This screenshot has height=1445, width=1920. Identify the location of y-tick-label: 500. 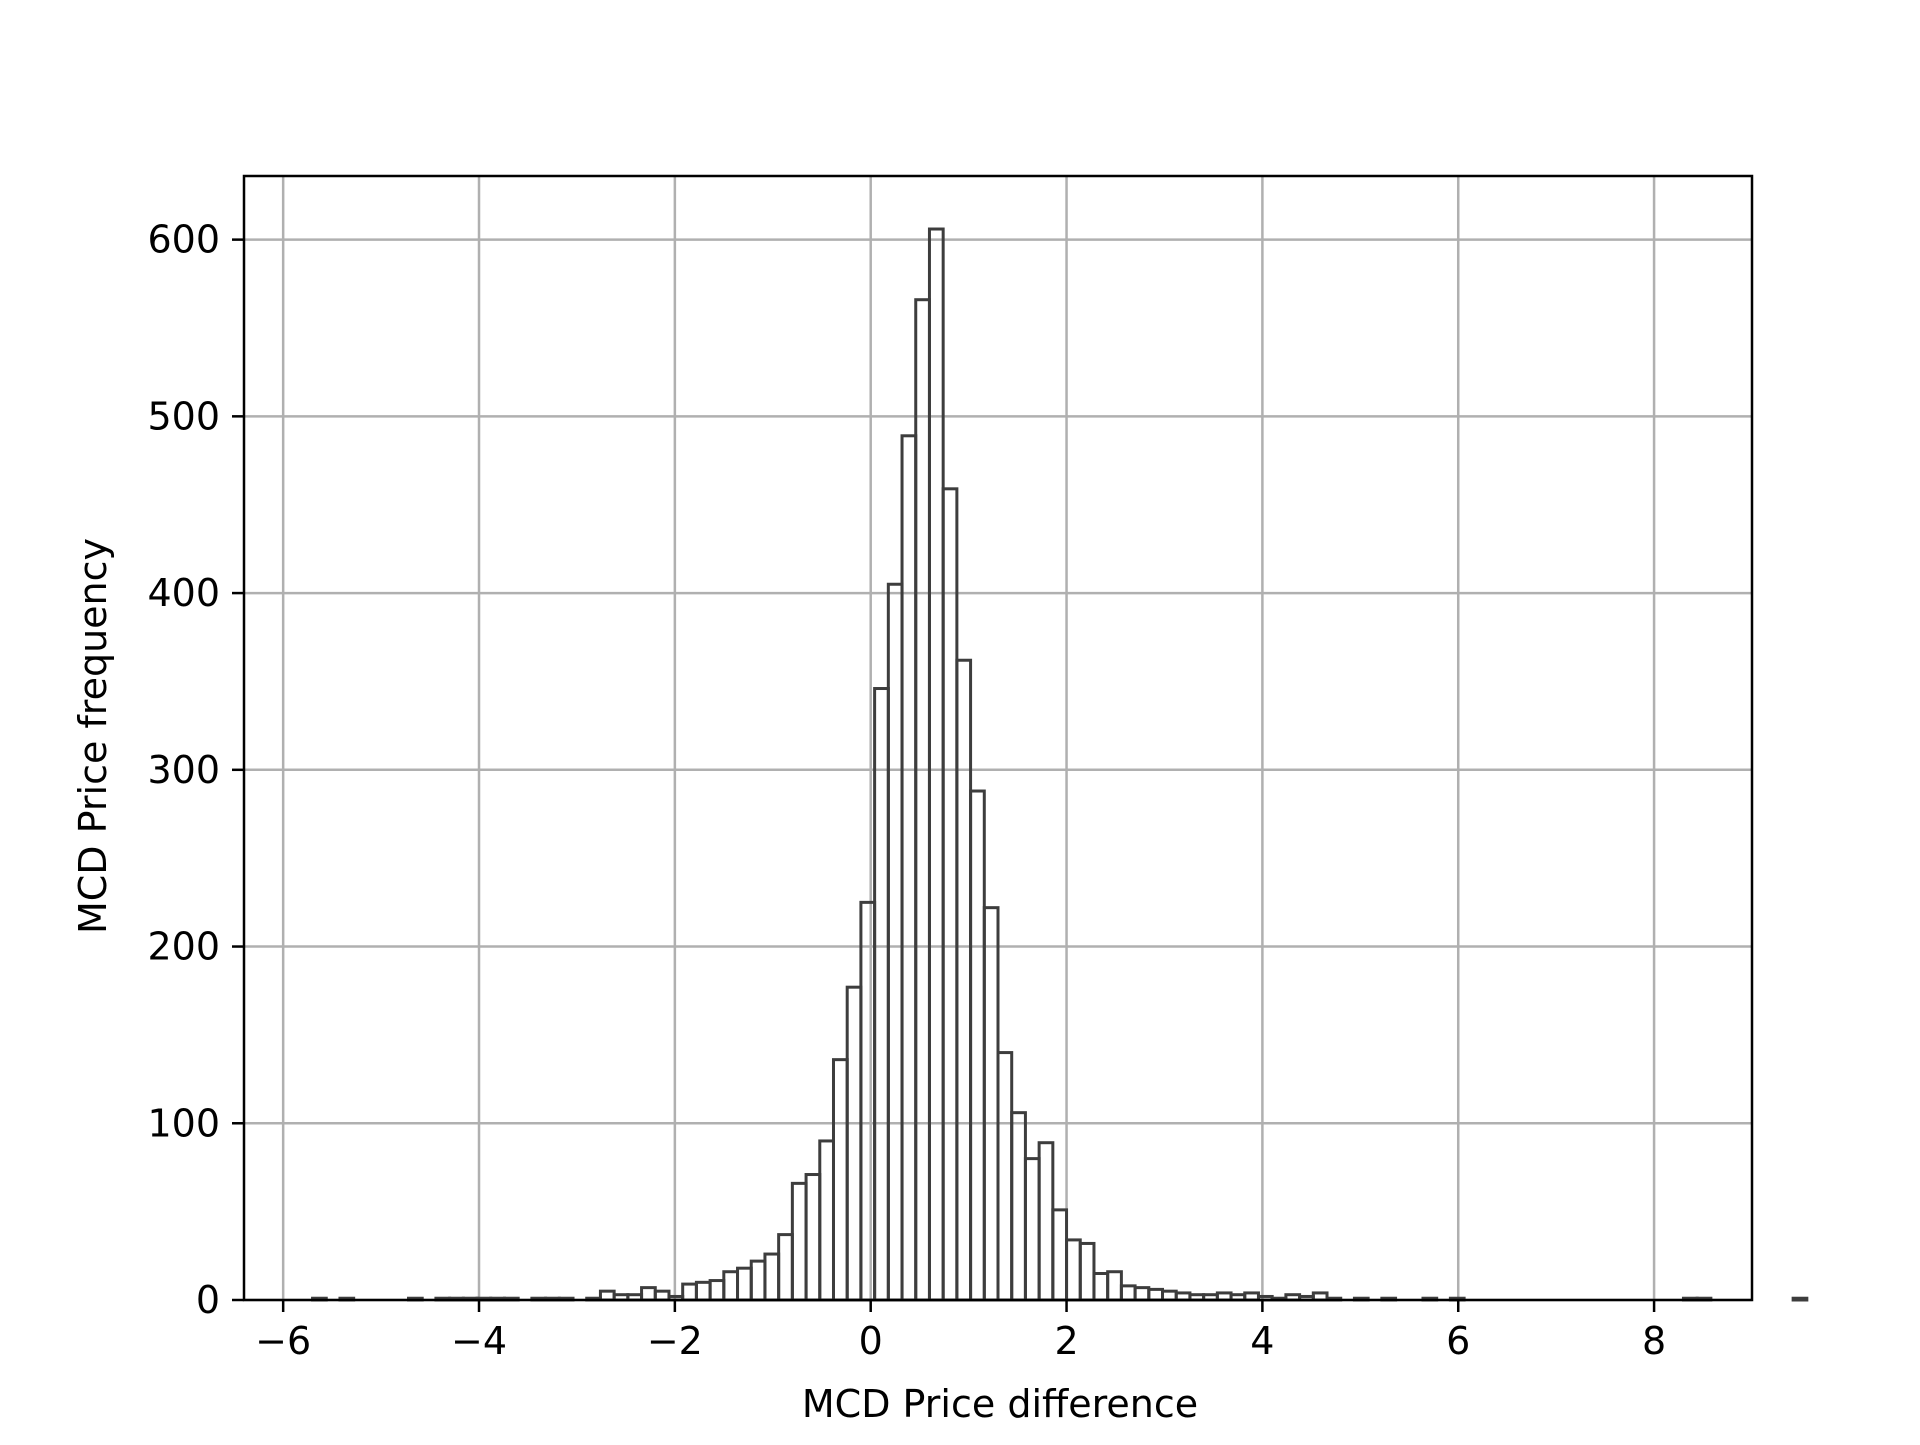
(183, 416).